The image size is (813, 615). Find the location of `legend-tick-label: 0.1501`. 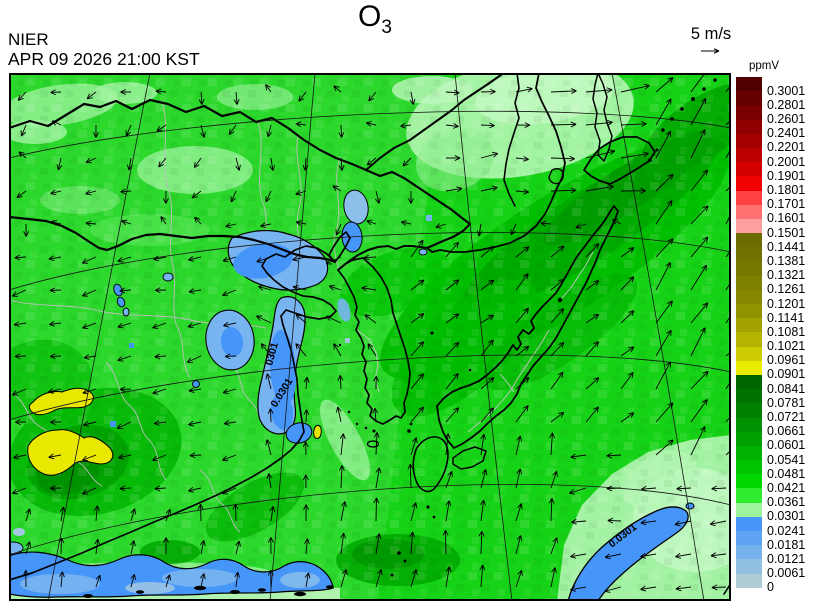

legend-tick-label: 0.1501 is located at coordinates (786, 232).